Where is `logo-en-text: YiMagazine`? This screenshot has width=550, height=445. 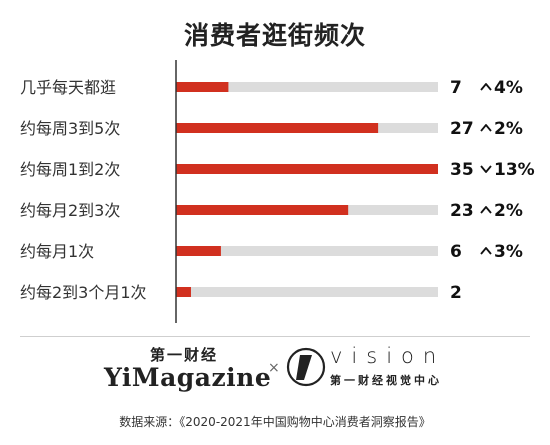
logo-en-text: YiMagazine is located at coordinates (188, 377).